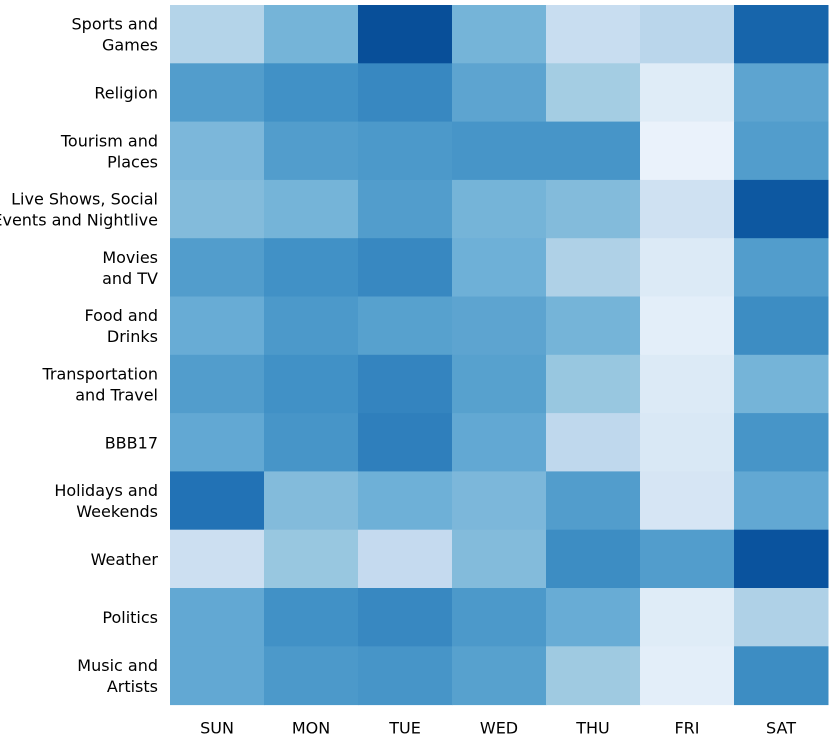  I want to click on column-label-thu: THU, so click(592, 726).